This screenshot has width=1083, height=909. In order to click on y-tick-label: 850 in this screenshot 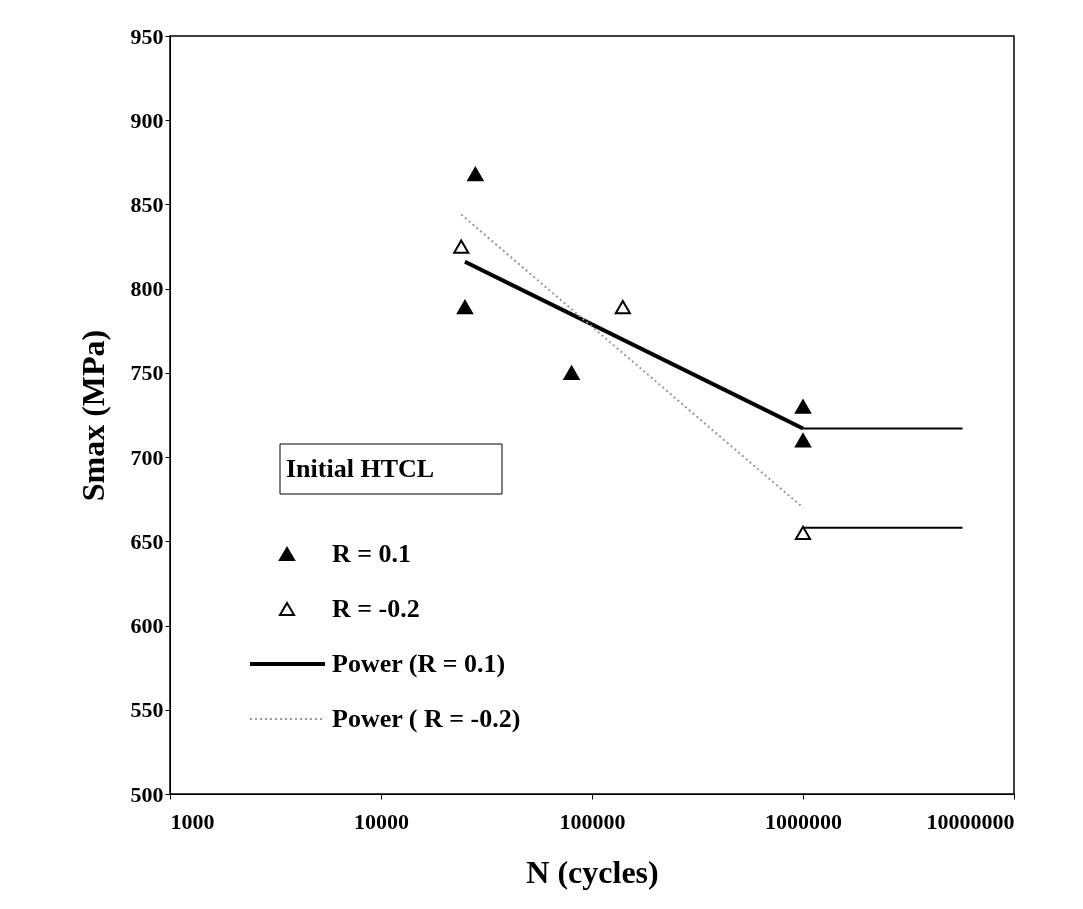, I will do `click(147, 204)`.